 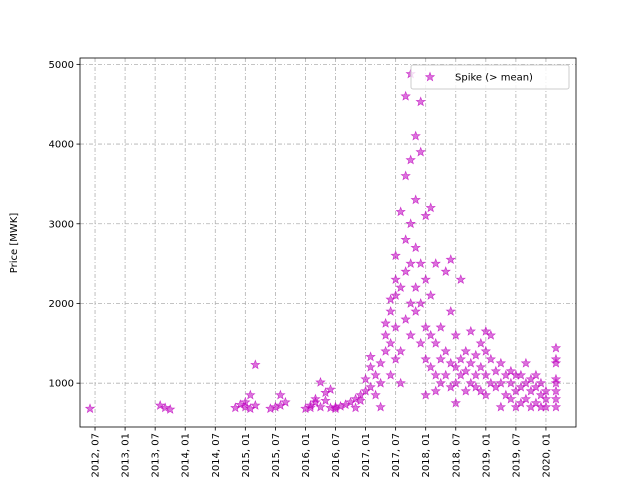 What do you see at coordinates (216, 455) in the screenshot?
I see `x-tick-label: 2014, 07` at bounding box center [216, 455].